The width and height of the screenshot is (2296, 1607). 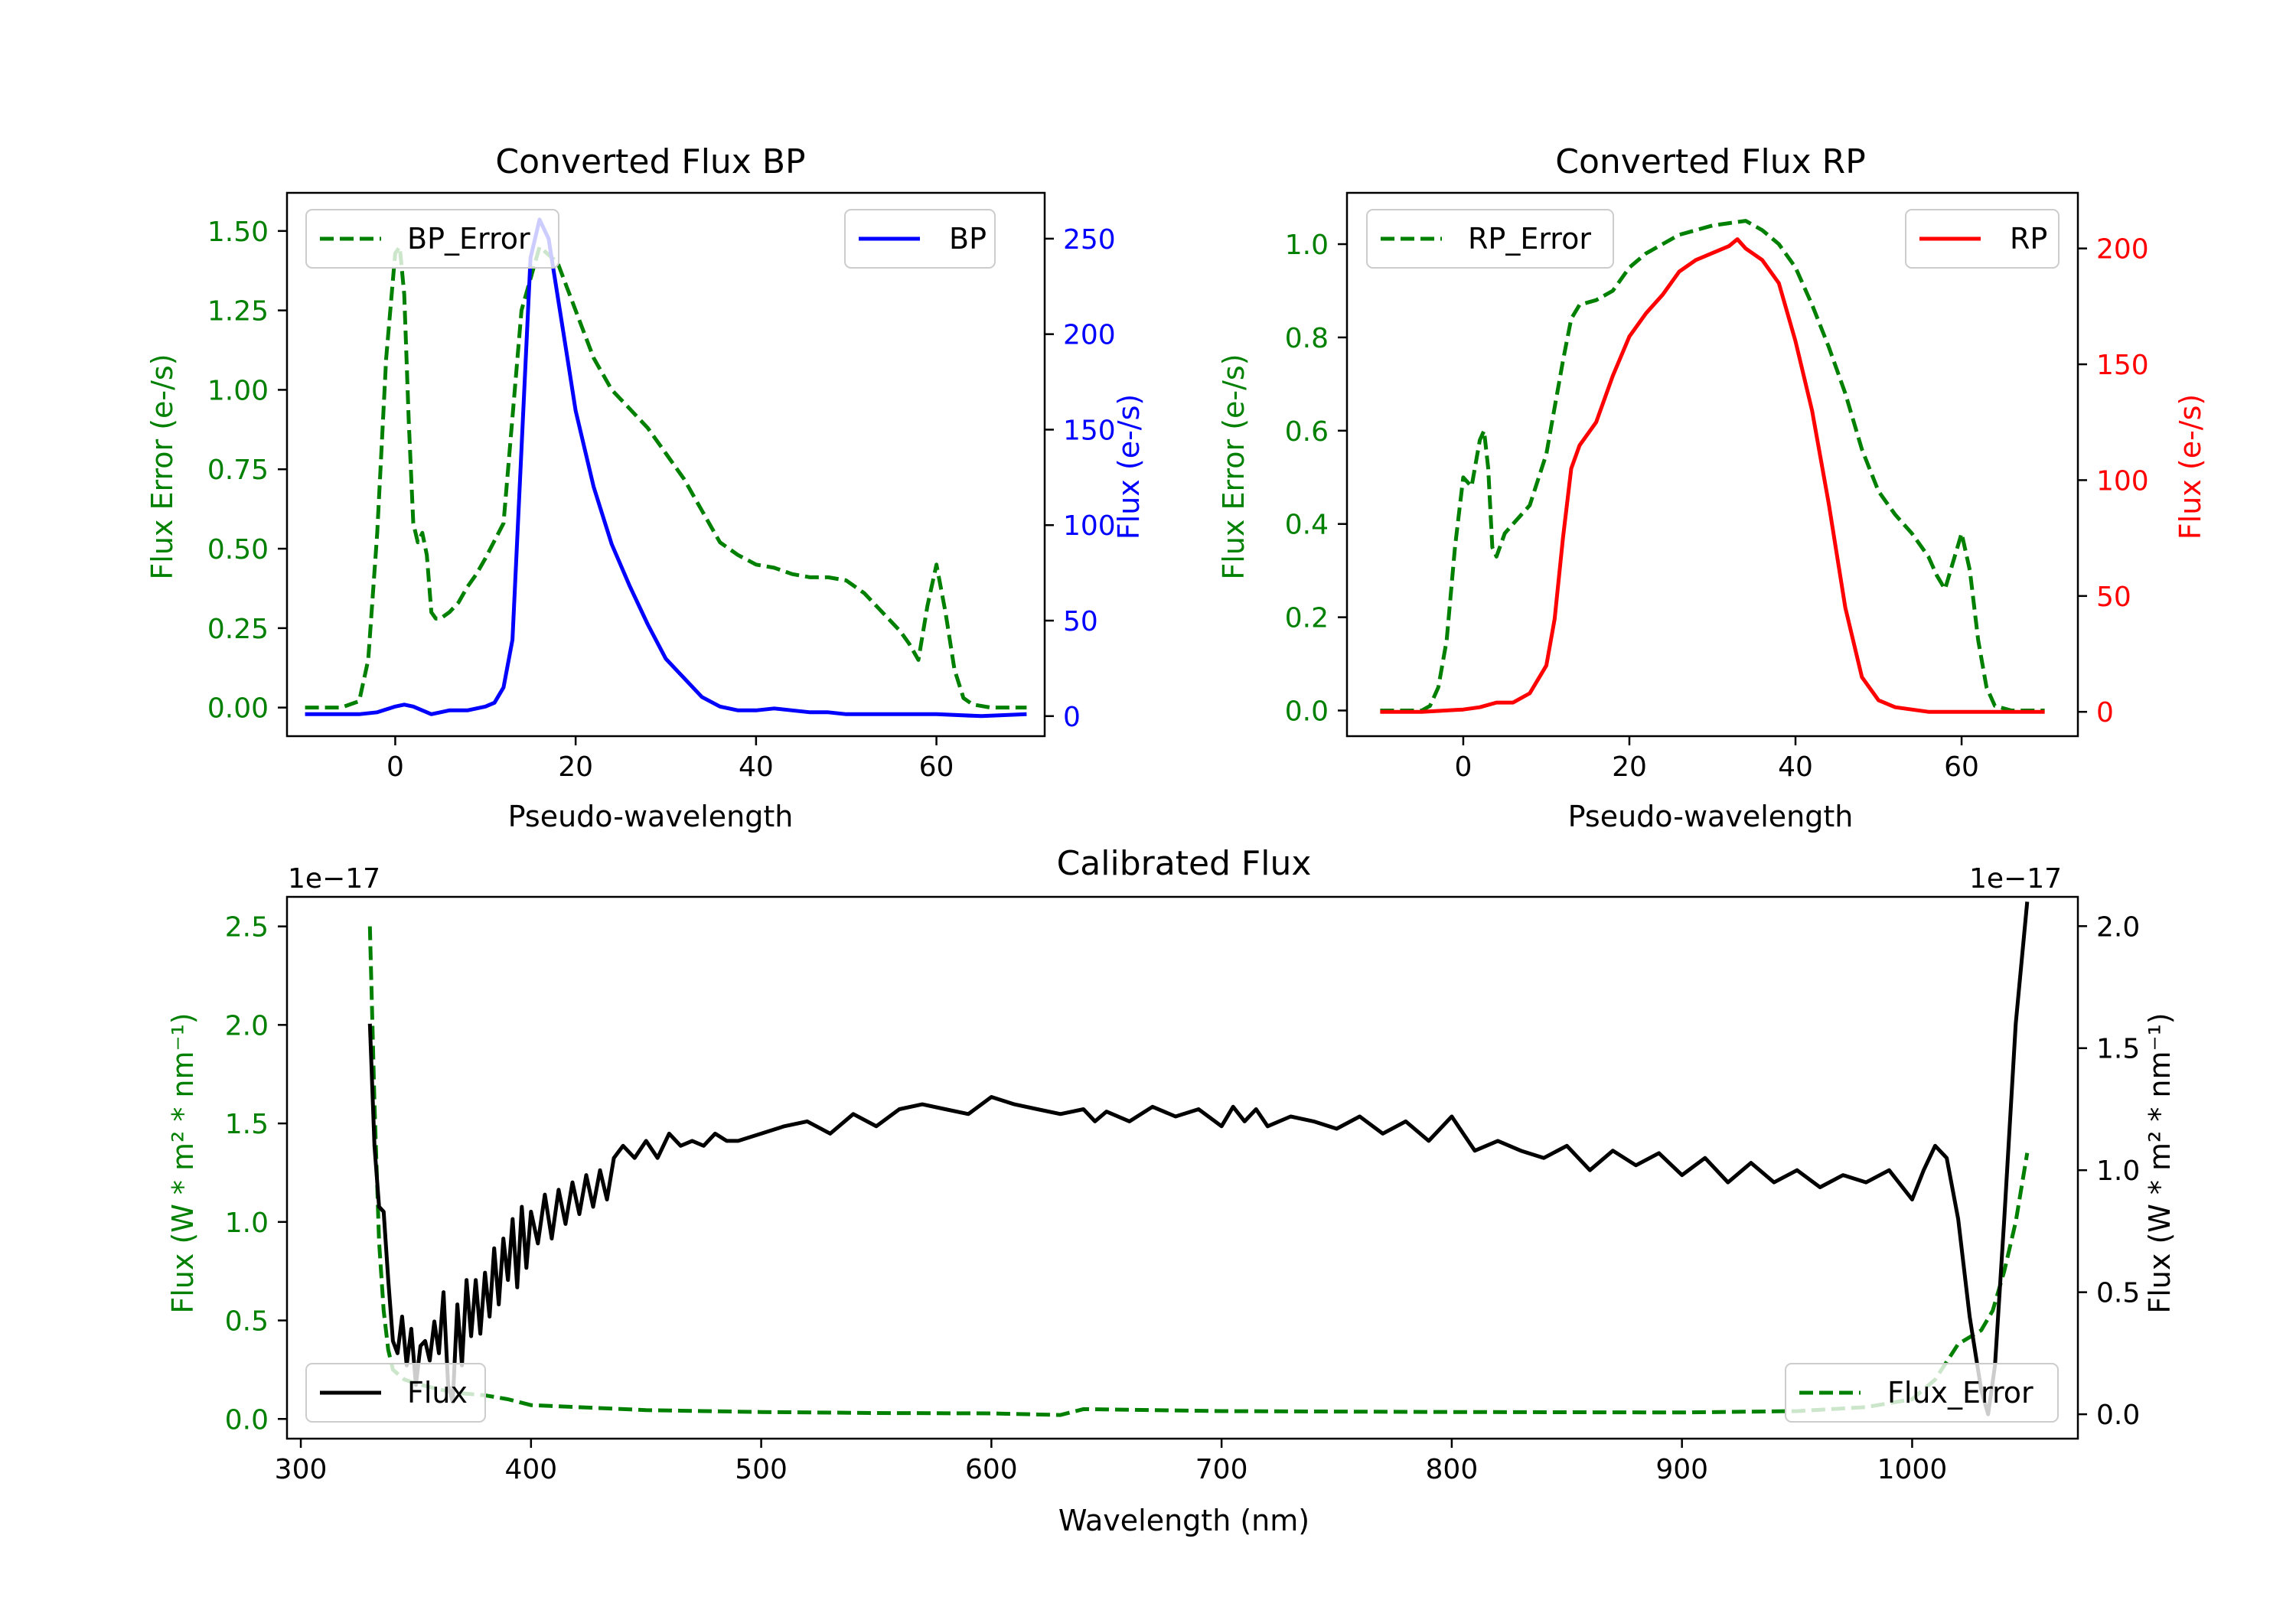 I want to click on rp-series-rp-error, so click(x=1712, y=466).